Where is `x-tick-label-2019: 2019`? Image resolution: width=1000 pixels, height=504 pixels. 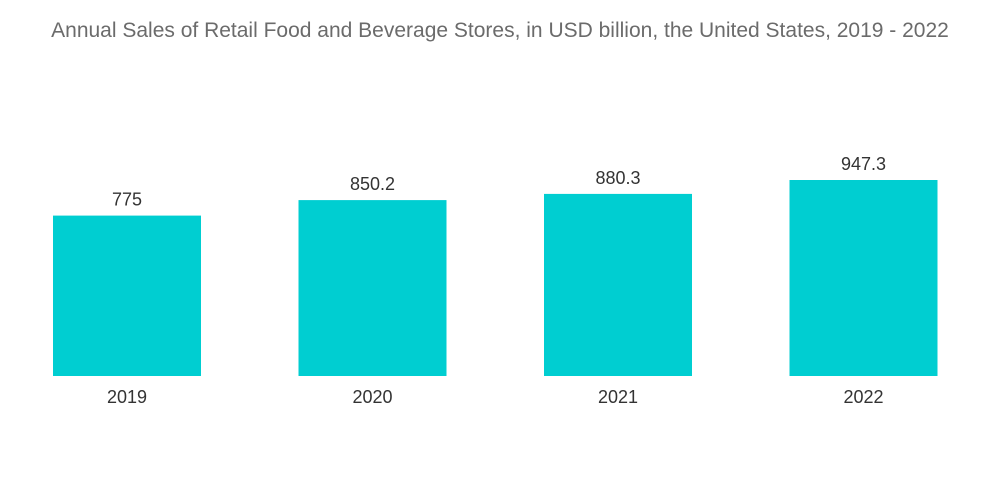
x-tick-label-2019: 2019 is located at coordinates (127, 397).